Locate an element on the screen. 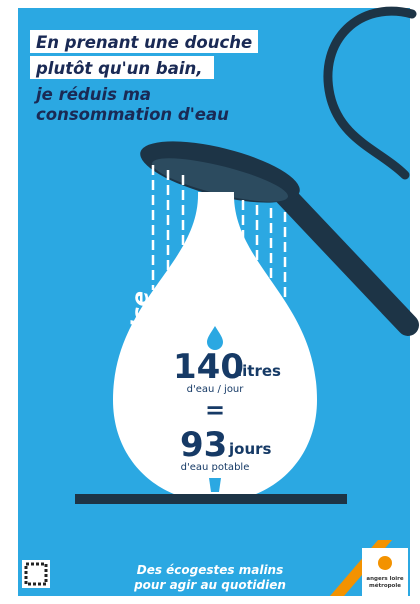 This screenshot has height=604, width=420. header-line: consommation d'eau is located at coordinates (132, 114).